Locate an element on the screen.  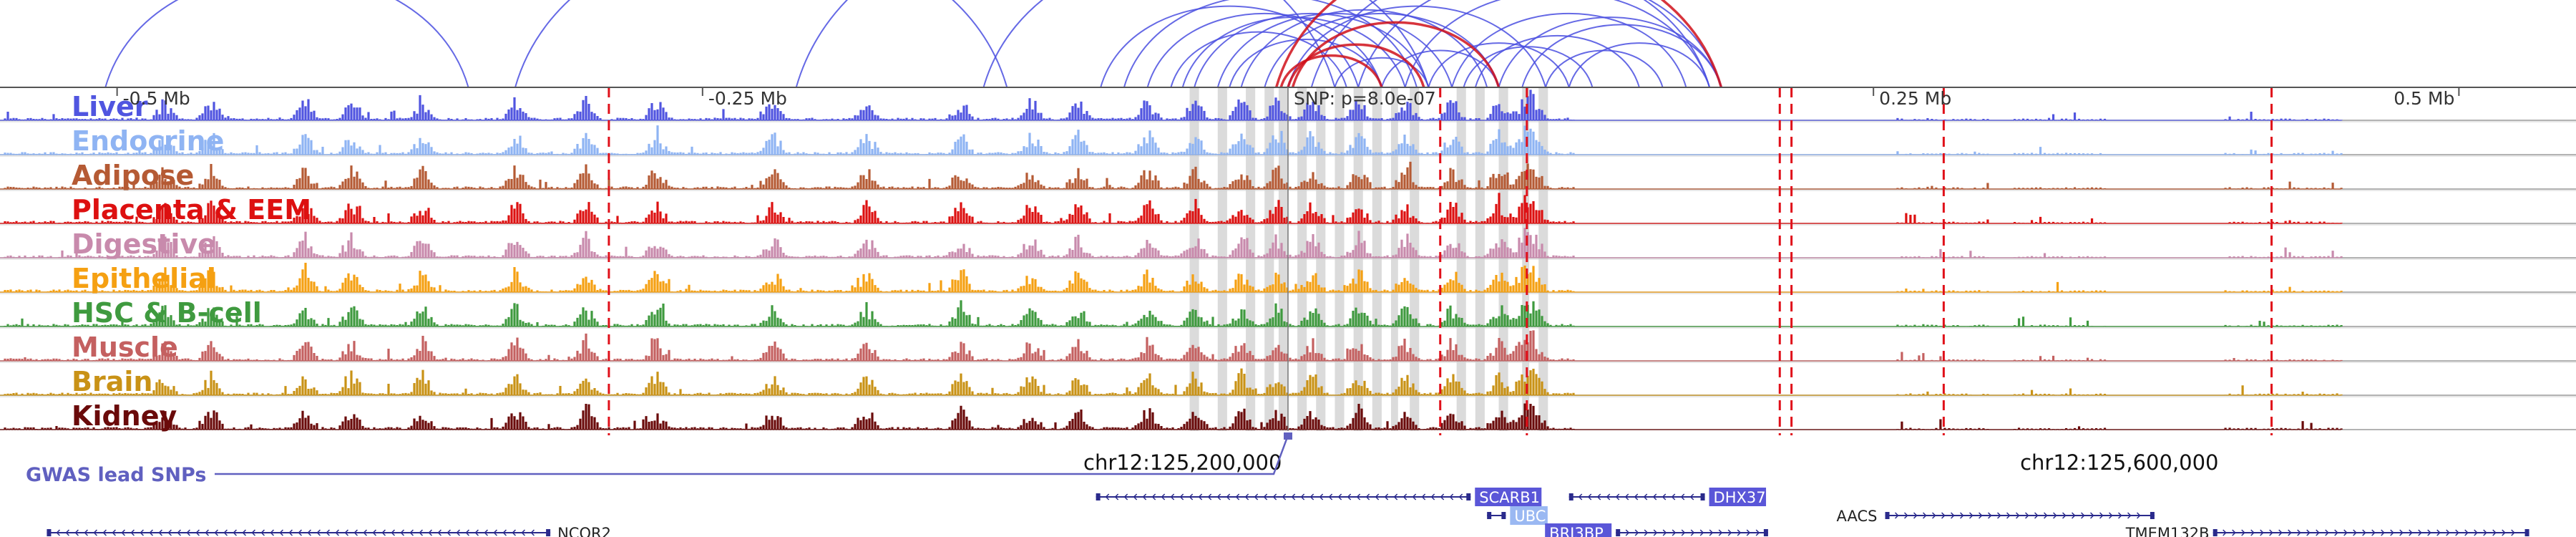
gene-annotation-track: NCOR2 SCARB1 UBC DHX37 BRI3BP AACS TMEM132B is located at coordinates (1288, 512).